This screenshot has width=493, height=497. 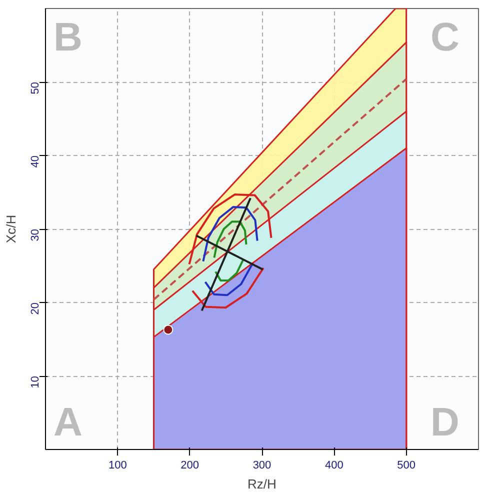 What do you see at coordinates (445, 38) in the screenshot?
I see `annotation: C` at bounding box center [445, 38].